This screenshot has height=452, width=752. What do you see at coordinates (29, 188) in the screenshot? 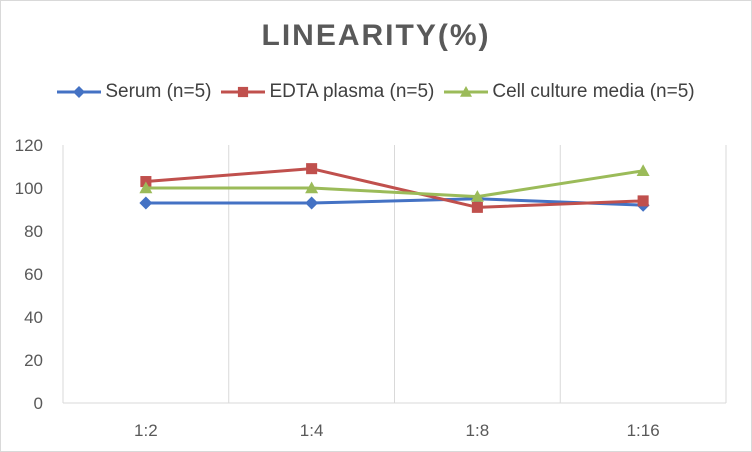
I see `y-tick-label: 100` at bounding box center [29, 188].